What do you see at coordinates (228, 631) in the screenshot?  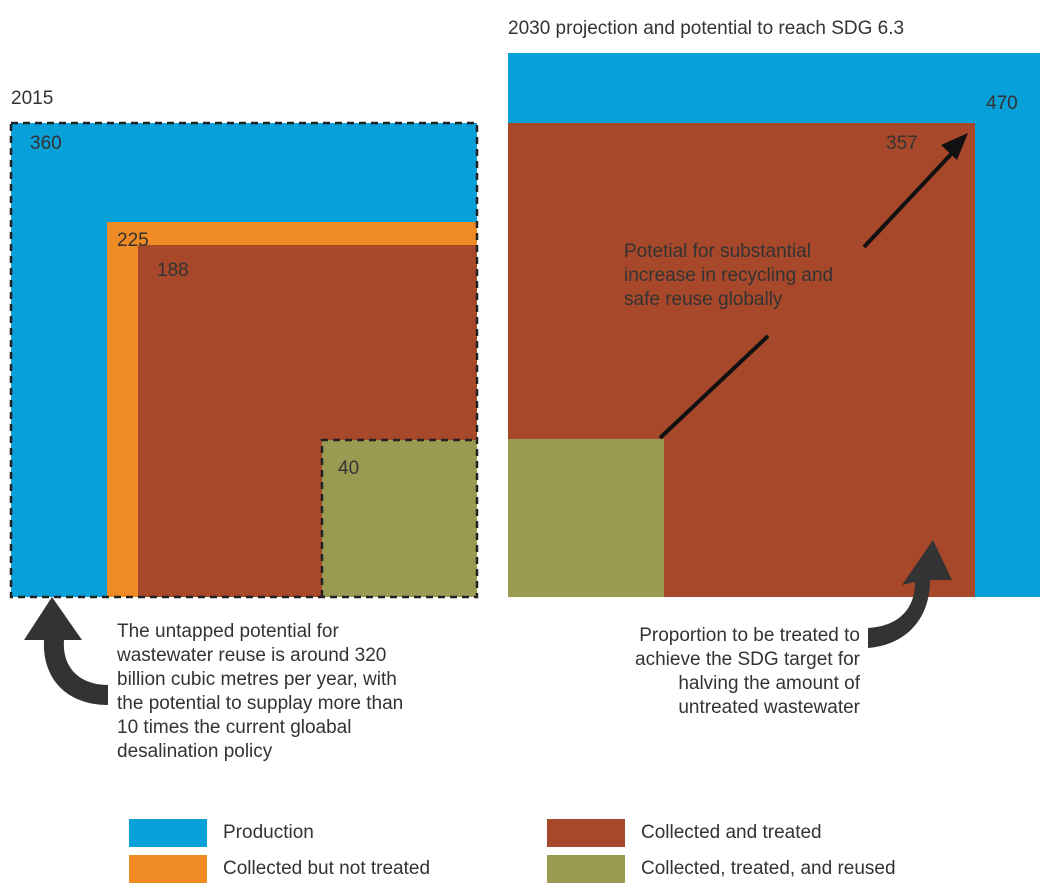 I see `untapped-note-line: The untapped potential for` at bounding box center [228, 631].